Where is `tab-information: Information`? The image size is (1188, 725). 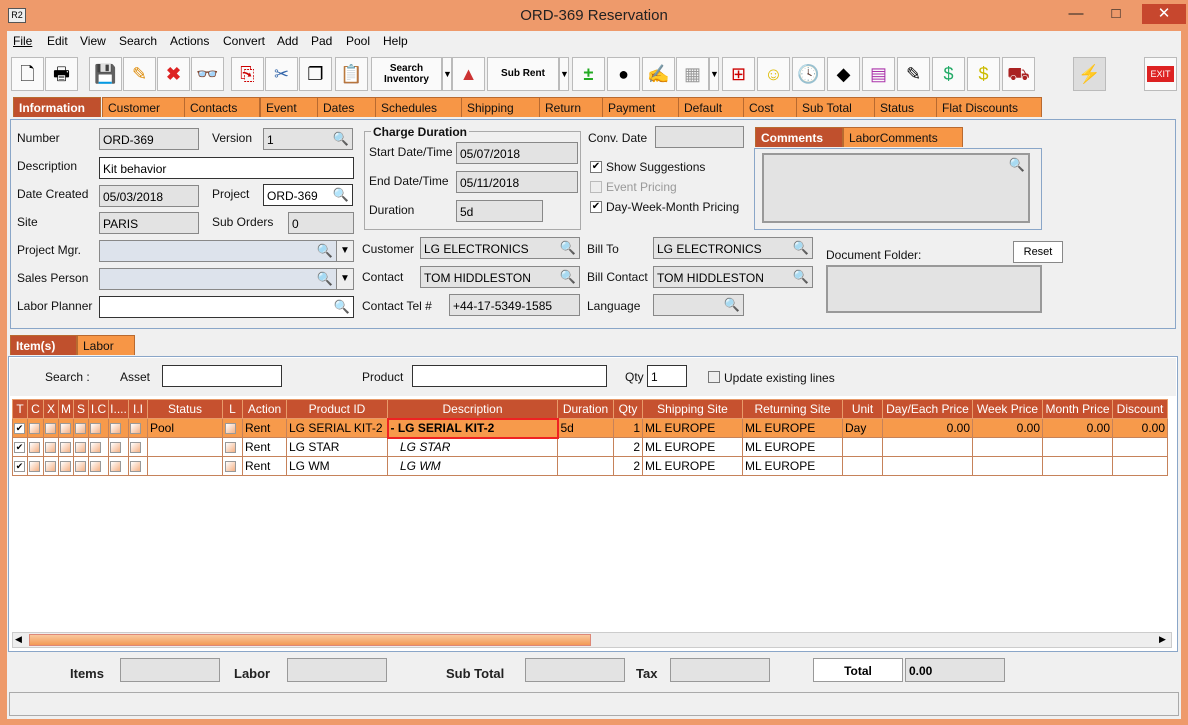 tab-information: Information is located at coordinates (57, 107).